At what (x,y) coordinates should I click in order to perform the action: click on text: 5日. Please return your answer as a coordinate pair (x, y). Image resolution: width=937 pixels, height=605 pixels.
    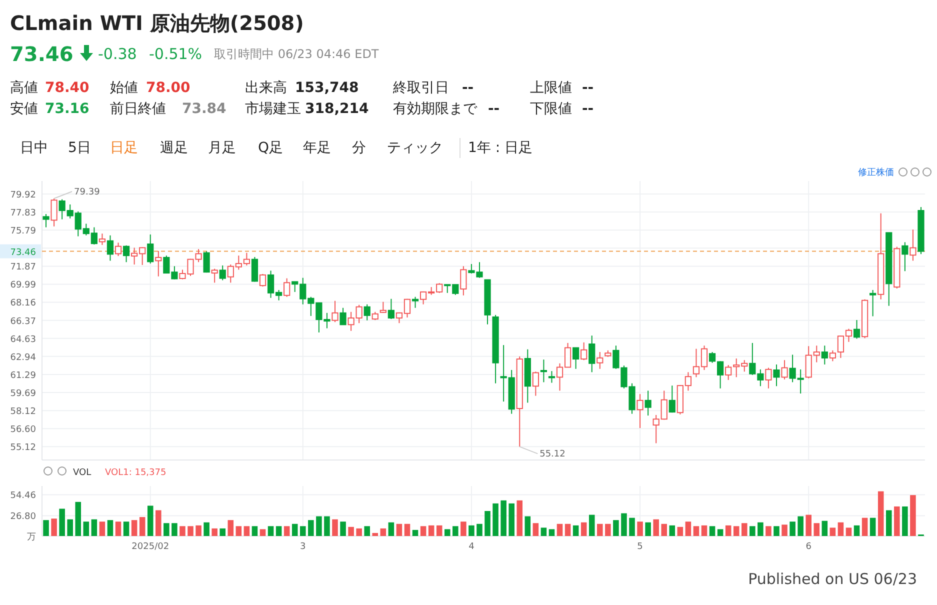
    Looking at the image, I should click on (79, 148).